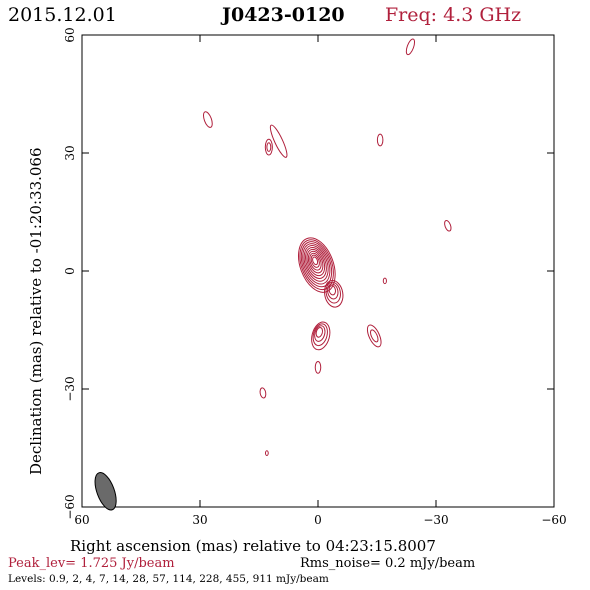 This screenshot has height=590, width=590. I want to click on beam-shape, so click(105, 491).